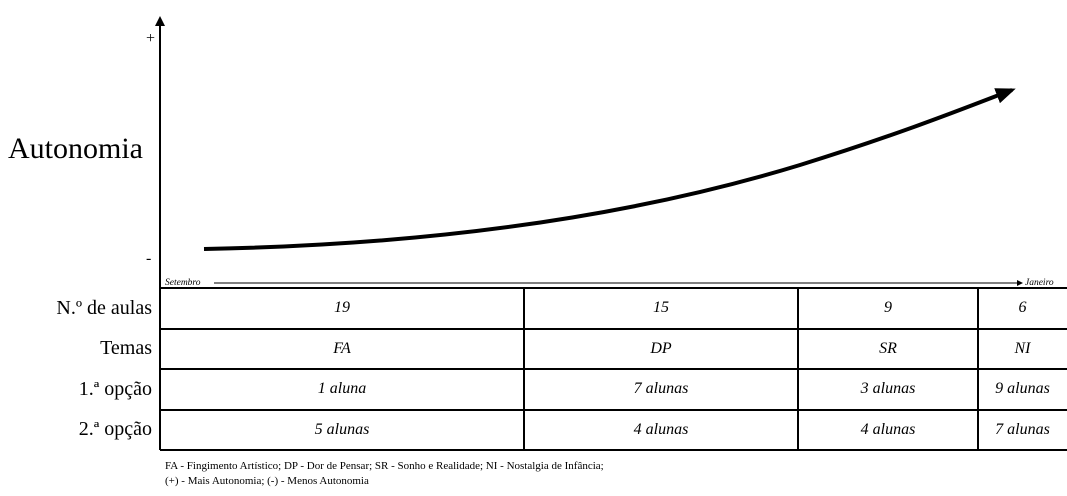  I want to click on row-label-aulas: N.º de aulas, so click(104, 308).